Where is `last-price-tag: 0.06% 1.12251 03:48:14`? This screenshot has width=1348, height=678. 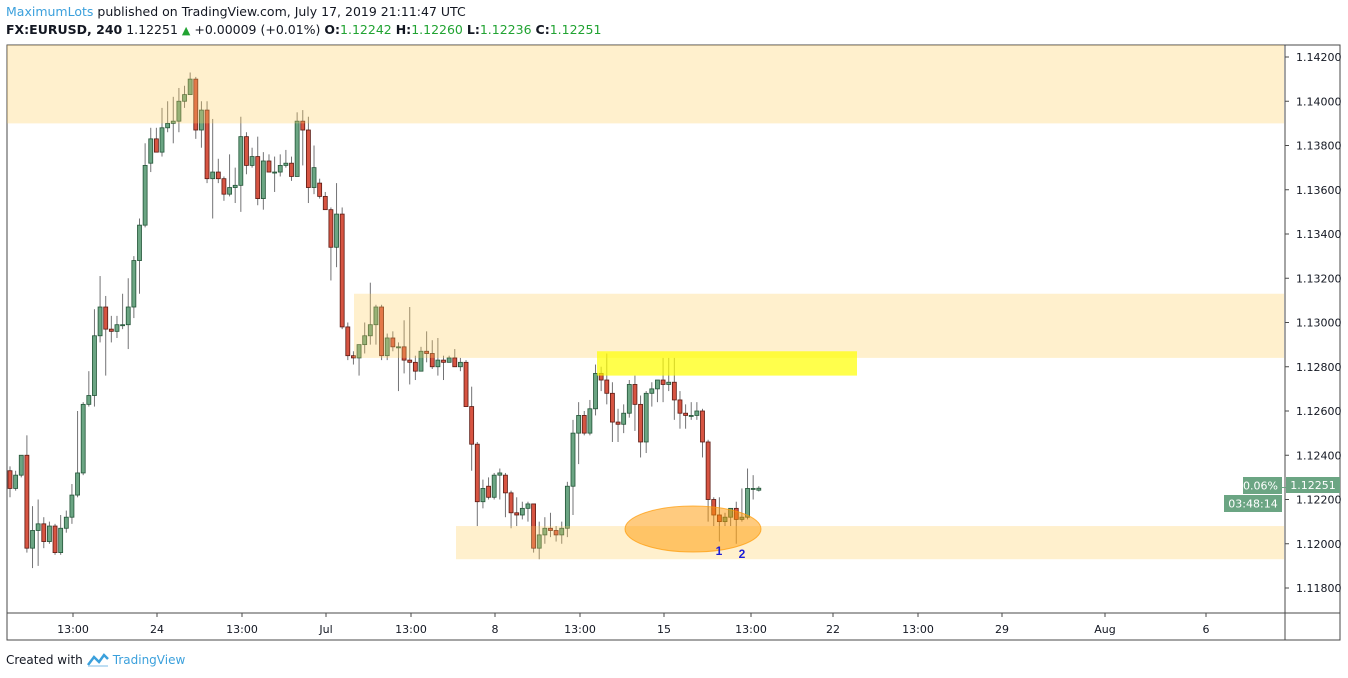 last-price-tag: 0.06% 1.12251 03:48:14 is located at coordinates (1282, 494).